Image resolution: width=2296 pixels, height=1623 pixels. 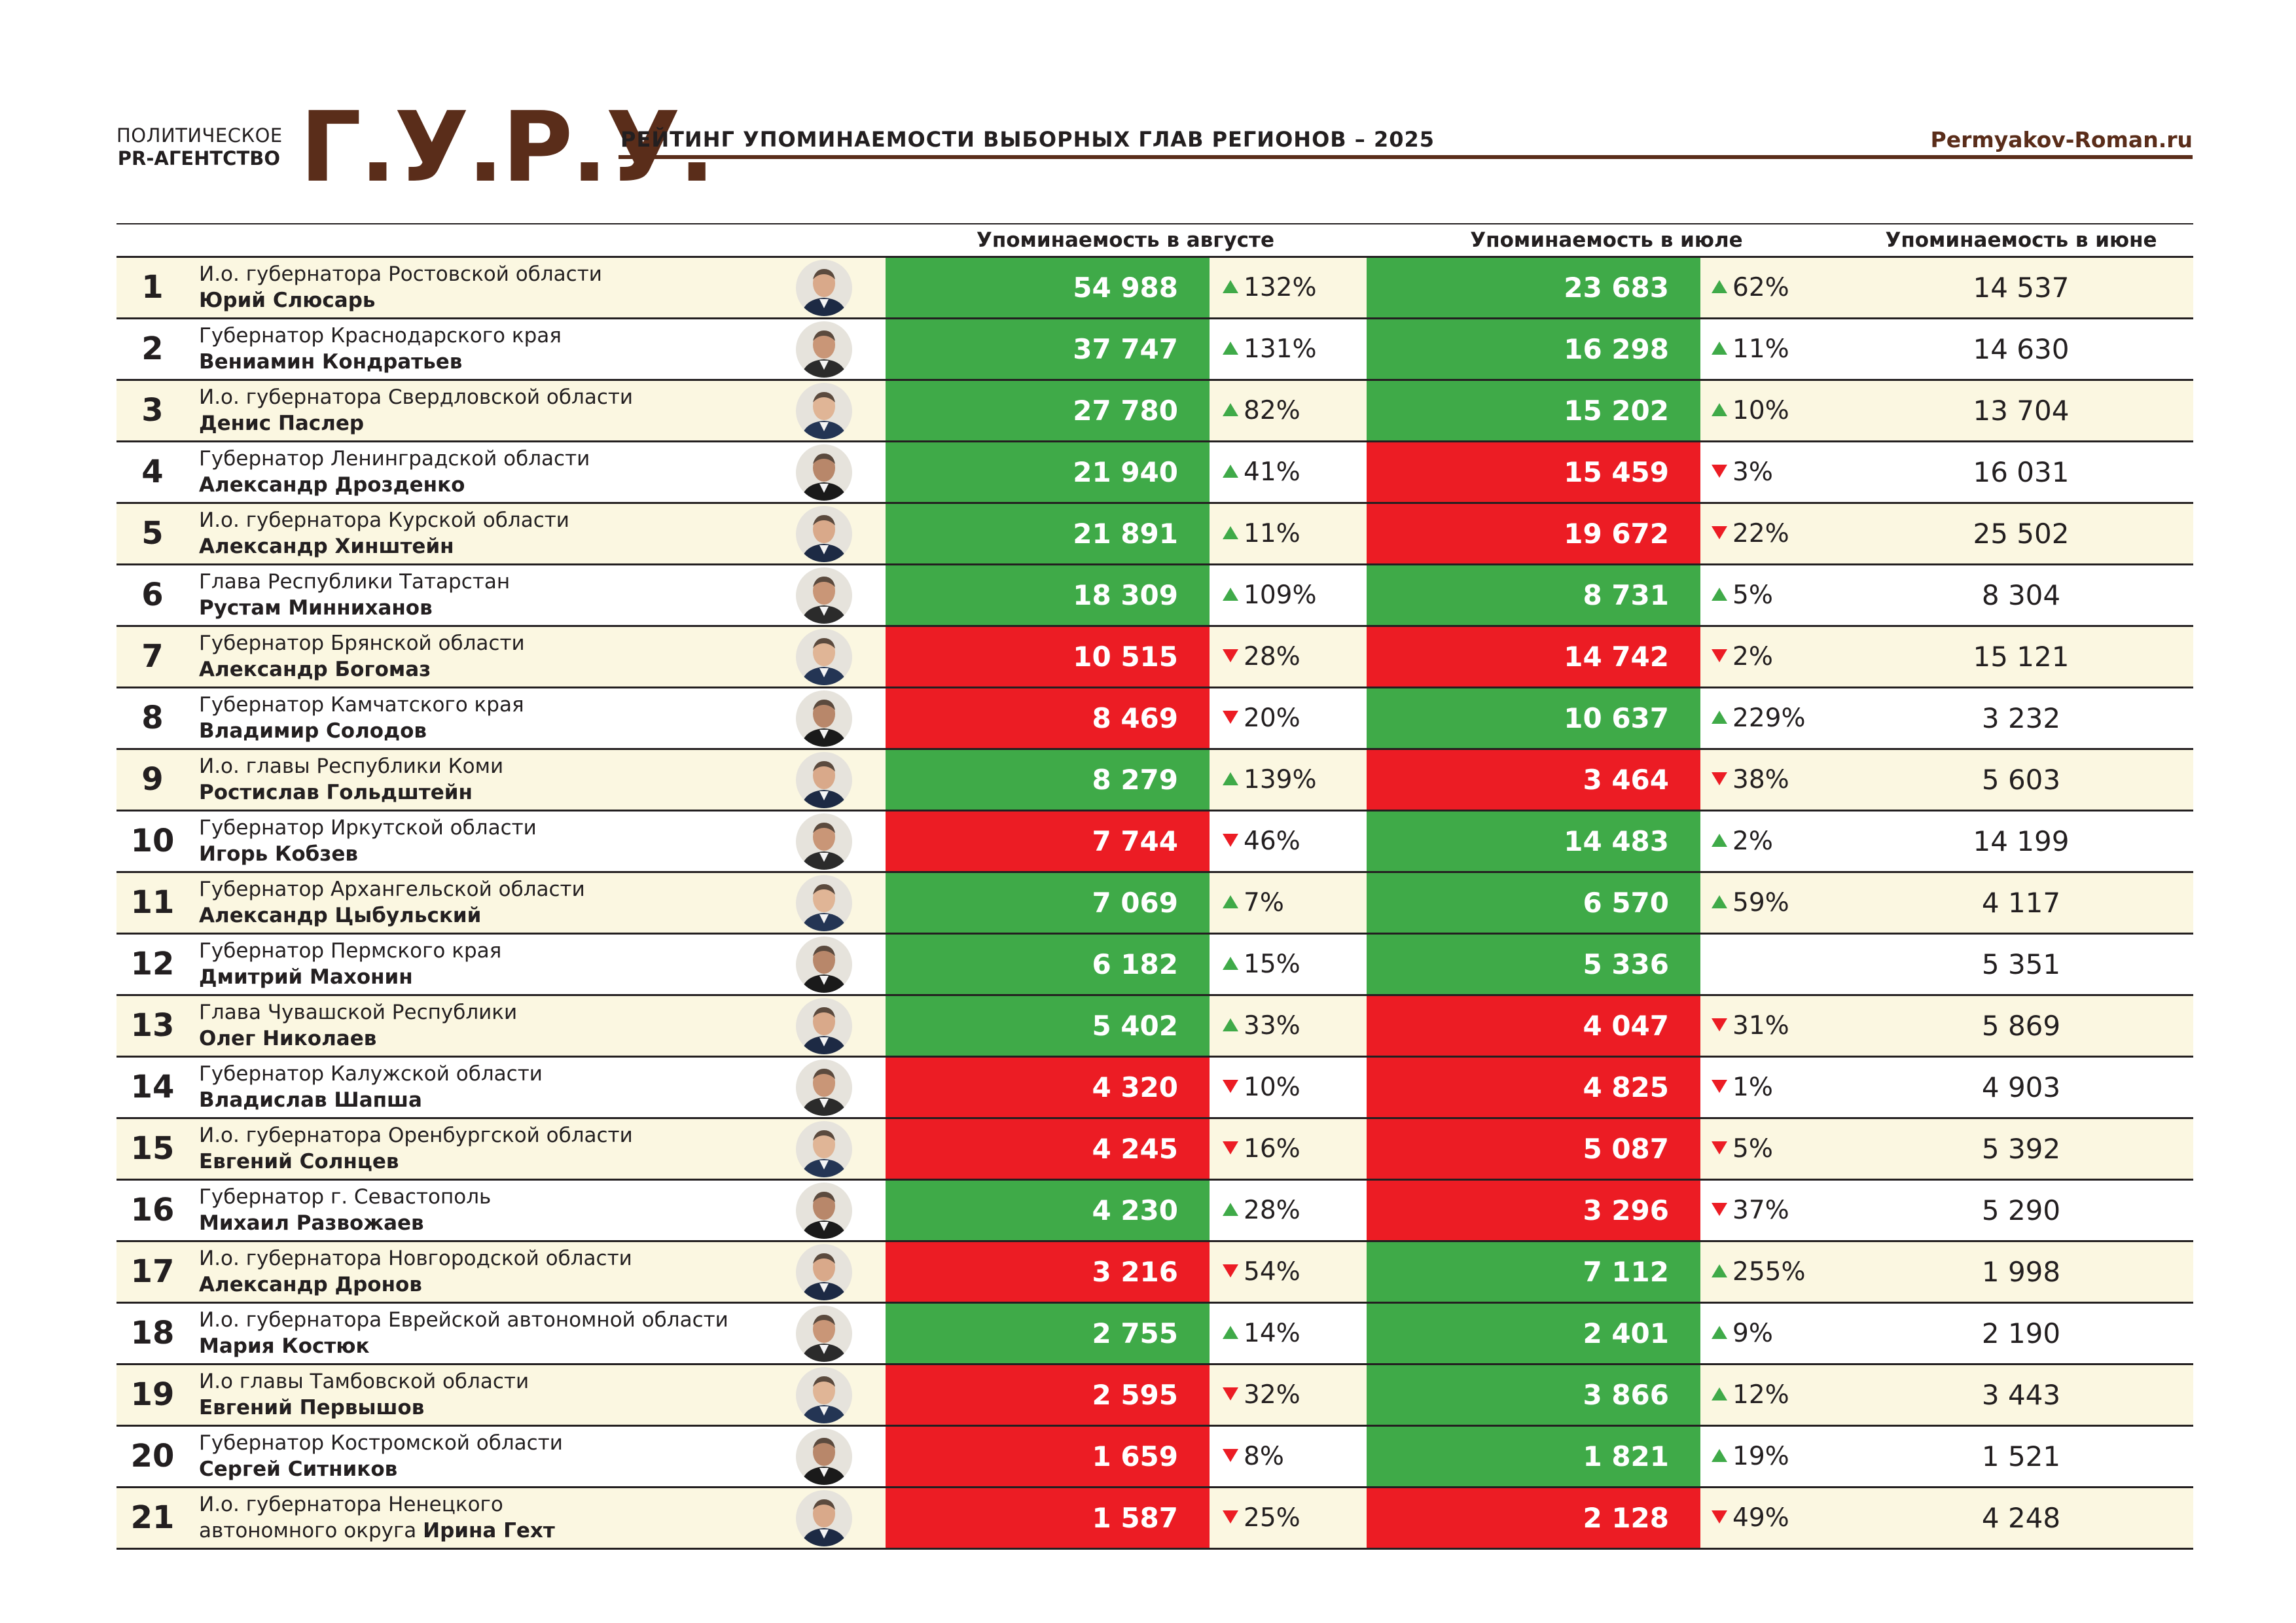 I want to click on site-link: Permyakov-Roman.ru, so click(x=2061, y=139).